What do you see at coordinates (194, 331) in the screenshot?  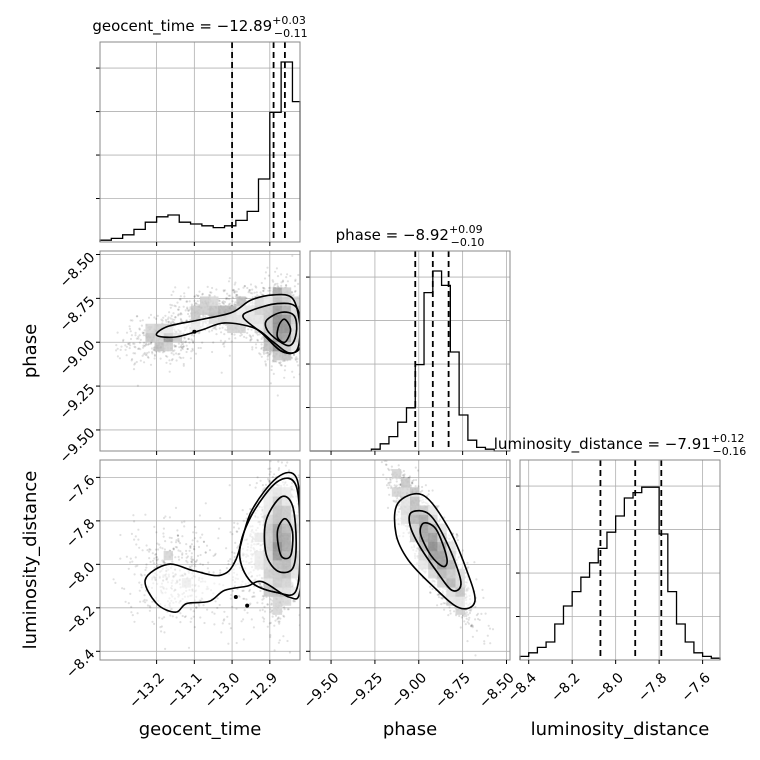 I see `isolated-point` at bounding box center [194, 331].